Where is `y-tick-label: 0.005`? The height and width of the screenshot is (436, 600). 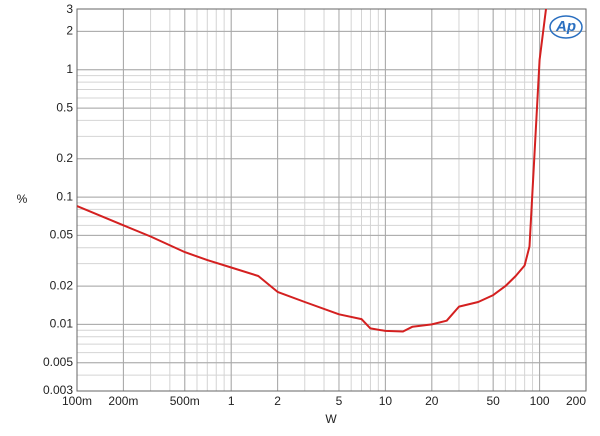
y-tick-label: 0.005 is located at coordinates (58, 362).